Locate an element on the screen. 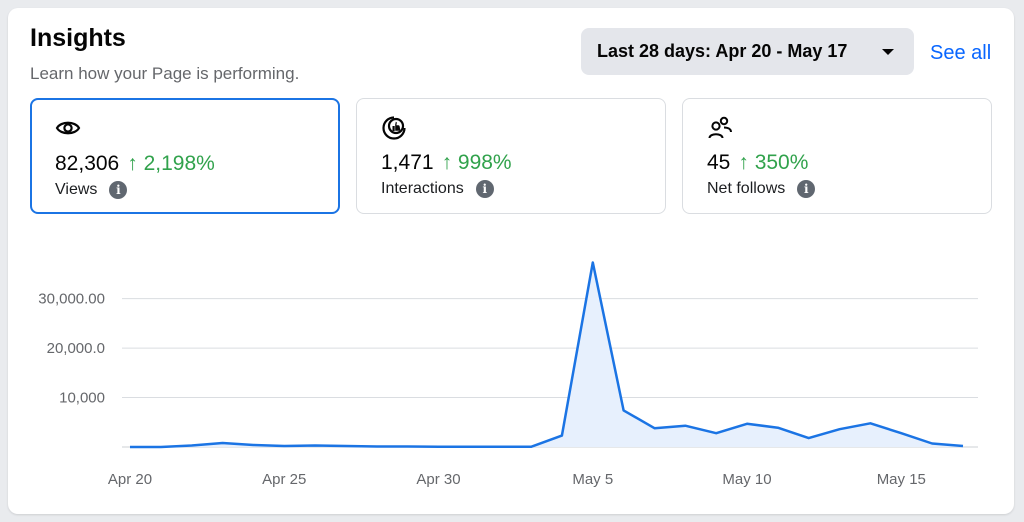  page-title: Insights is located at coordinates (78, 38).